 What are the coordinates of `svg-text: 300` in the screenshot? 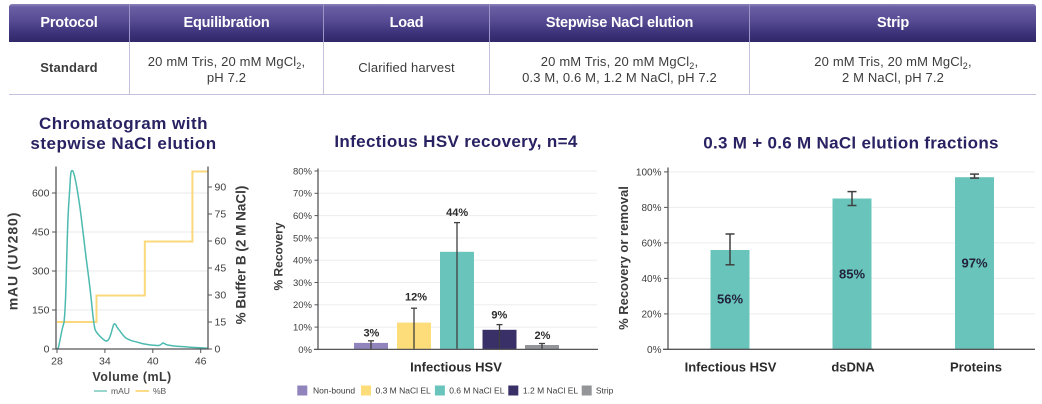 It's located at (41, 272).